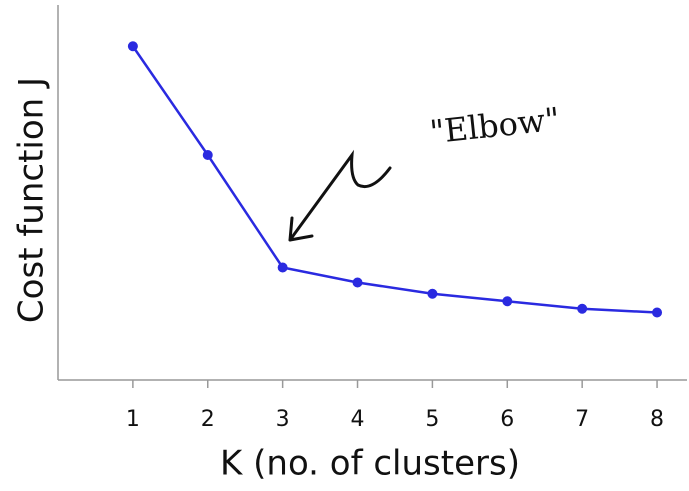  I want to click on x-tick-label: 8, so click(657, 419).